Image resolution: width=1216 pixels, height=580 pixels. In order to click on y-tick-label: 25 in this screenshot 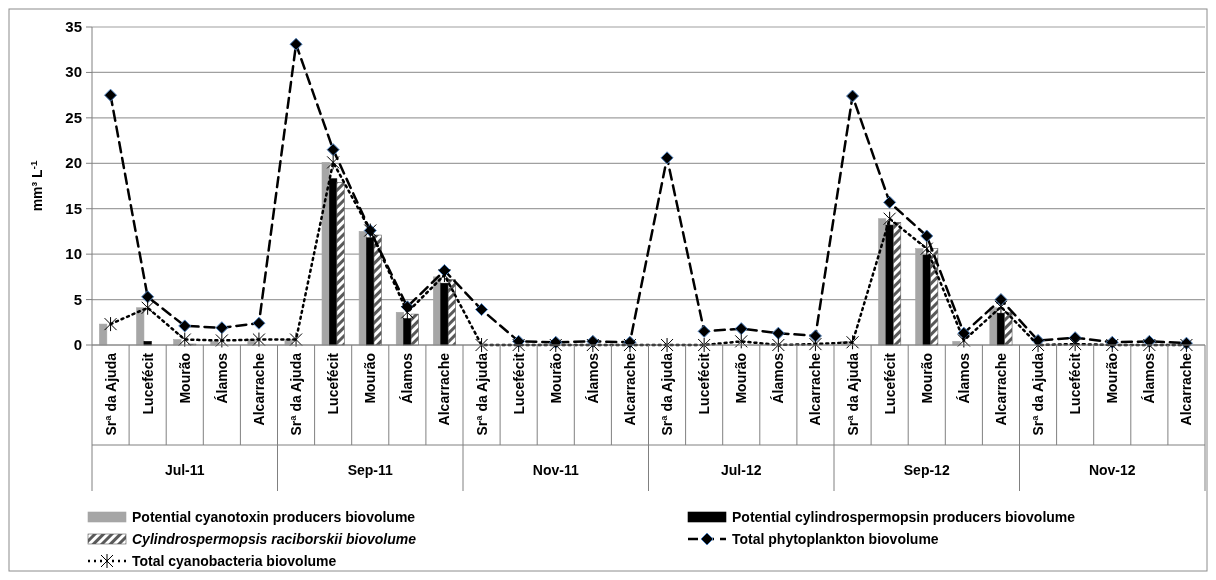, I will do `click(73, 117)`.